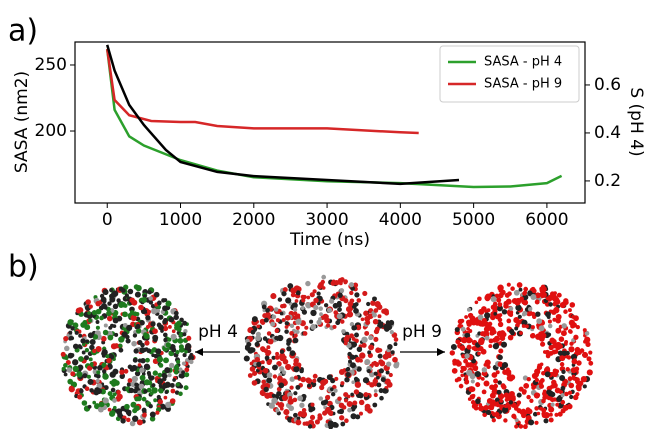  Describe the element at coordinates (400, 220) in the screenshot. I see `x-tick-label: 4000` at that location.